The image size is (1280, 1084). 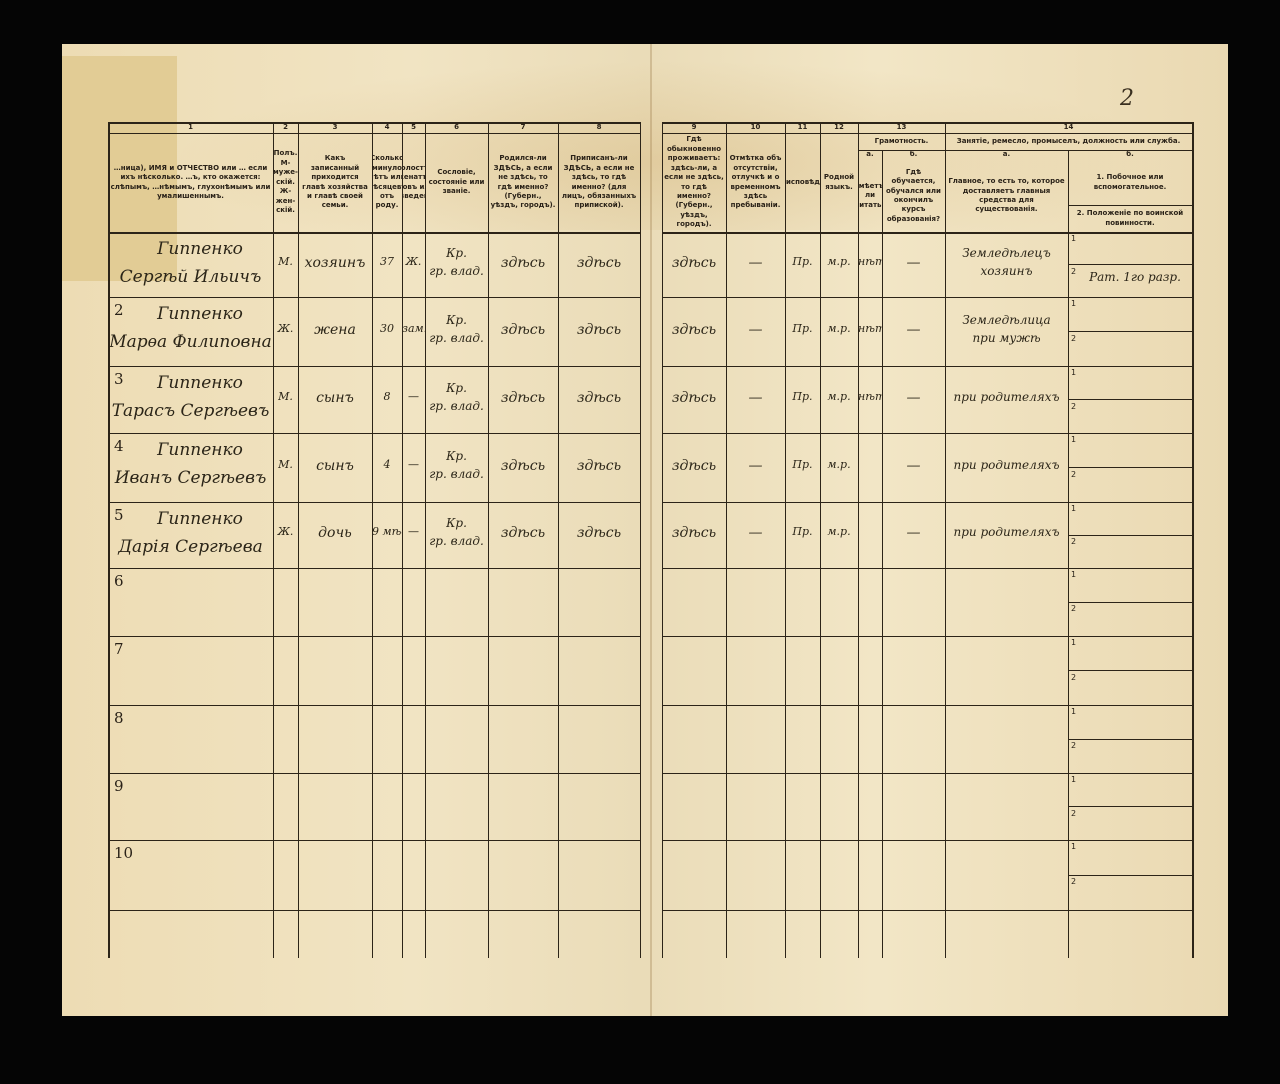 What do you see at coordinates (413, 328) in the screenshot?
I see `marital: зам.` at bounding box center [413, 328].